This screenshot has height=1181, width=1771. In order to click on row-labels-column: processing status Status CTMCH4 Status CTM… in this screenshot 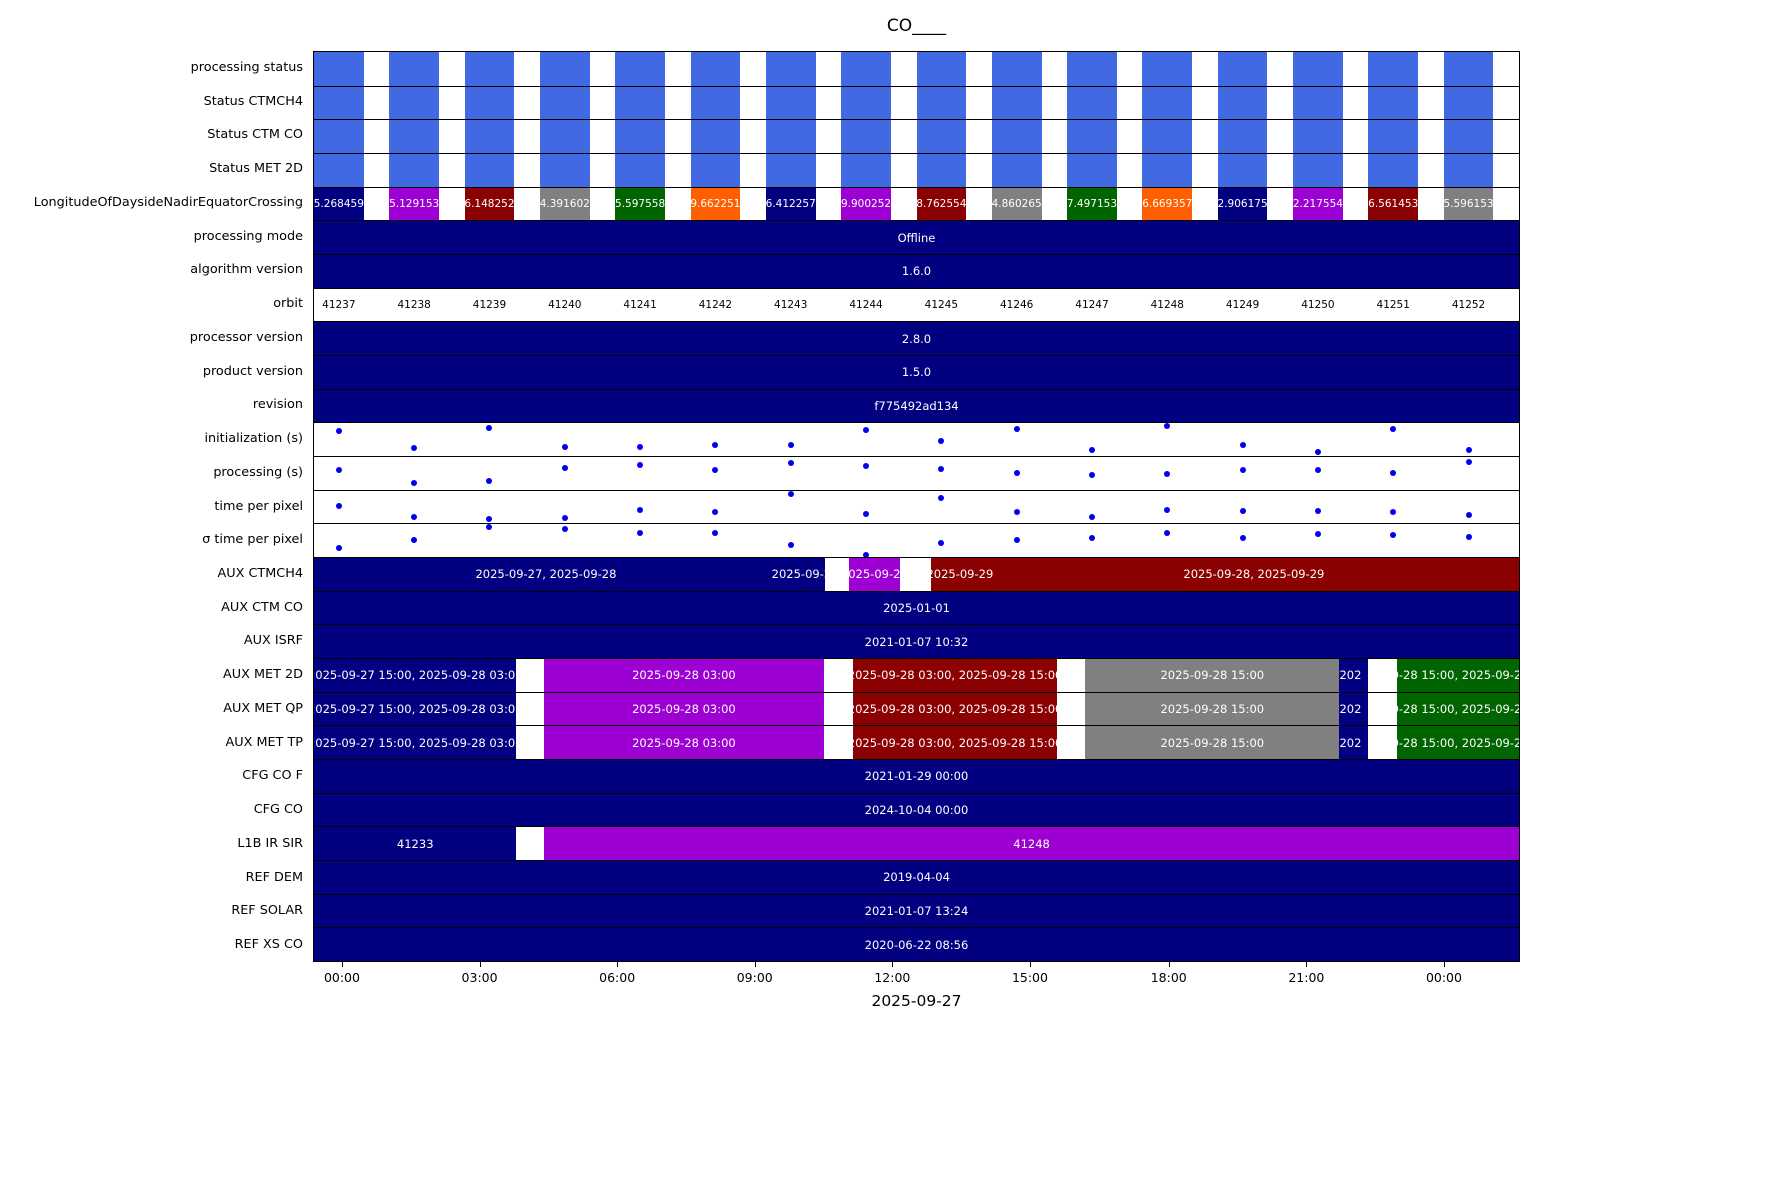, I will do `click(154, 506)`.